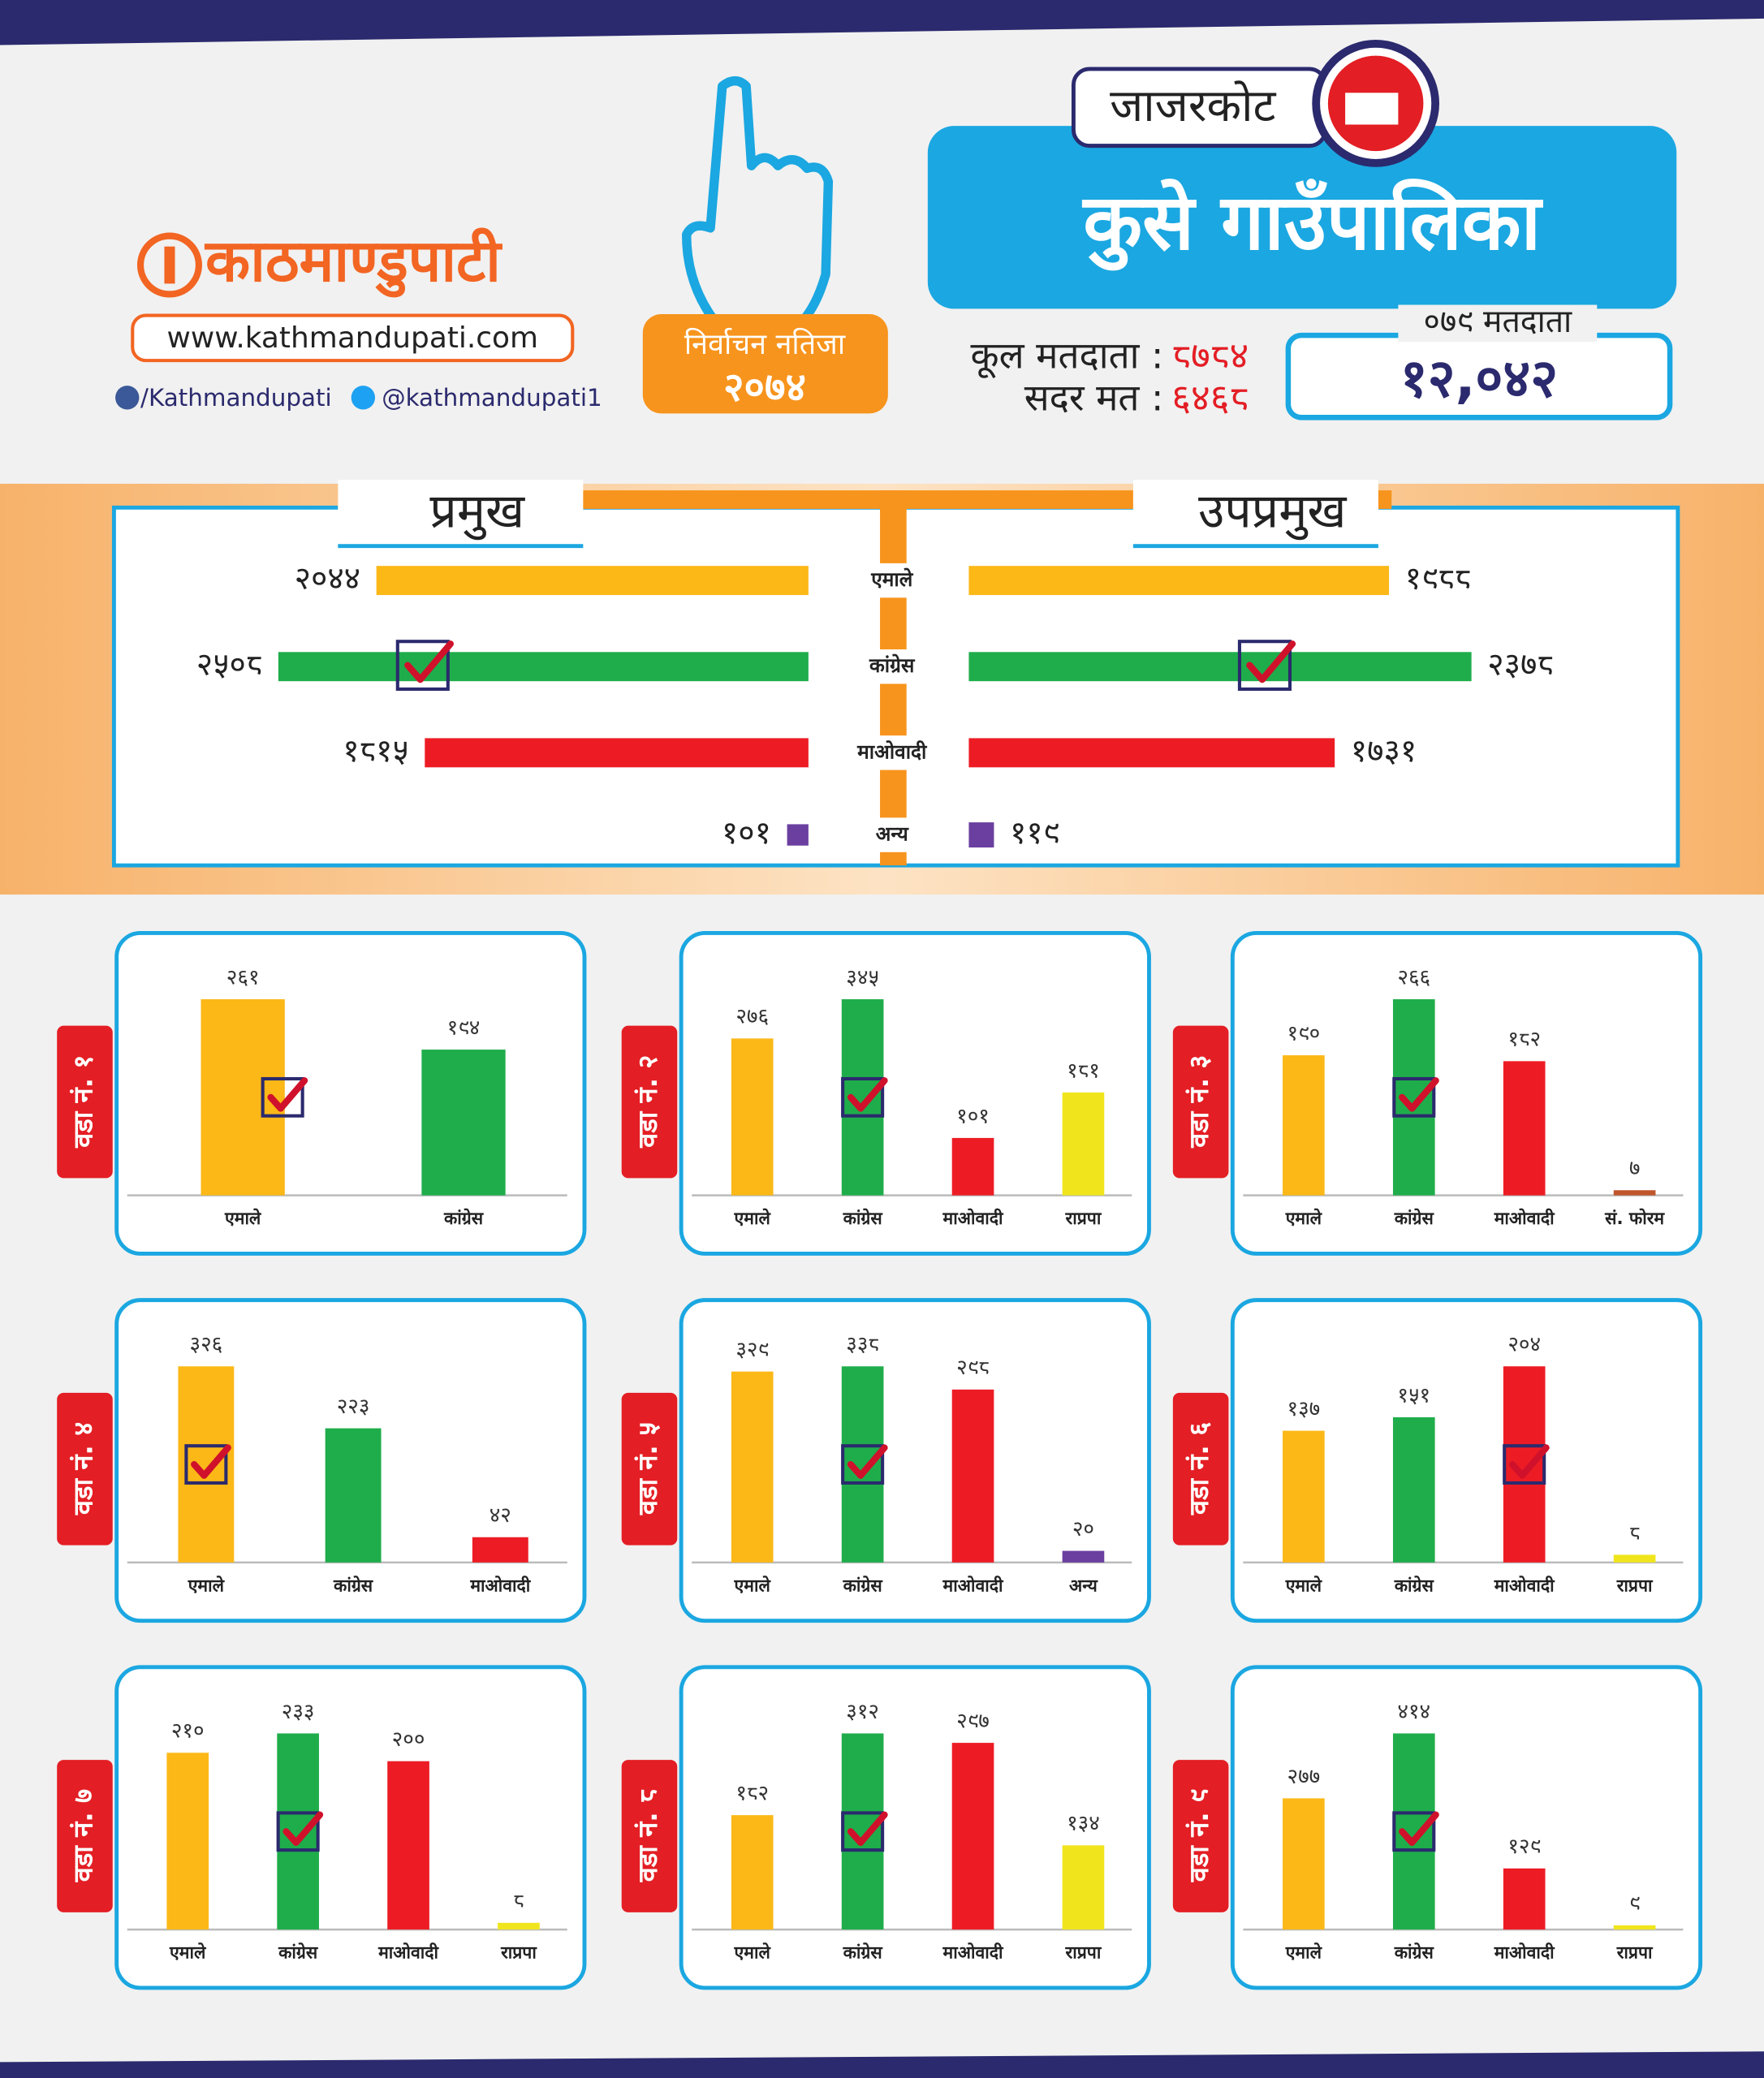  I want to click on value-label: २६६, so click(1413, 977).